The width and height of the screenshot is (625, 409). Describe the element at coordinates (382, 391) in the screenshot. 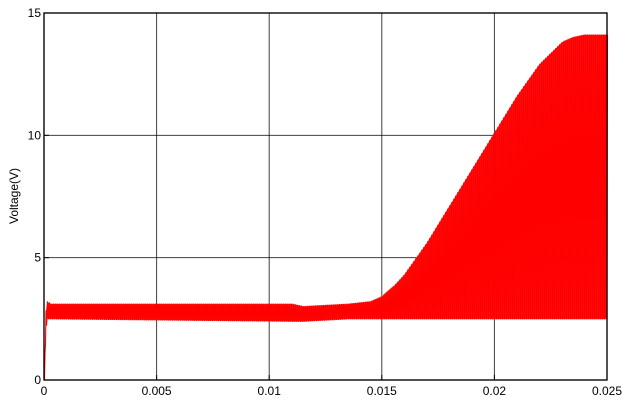

I see `x-tick-label: 0.015` at that location.